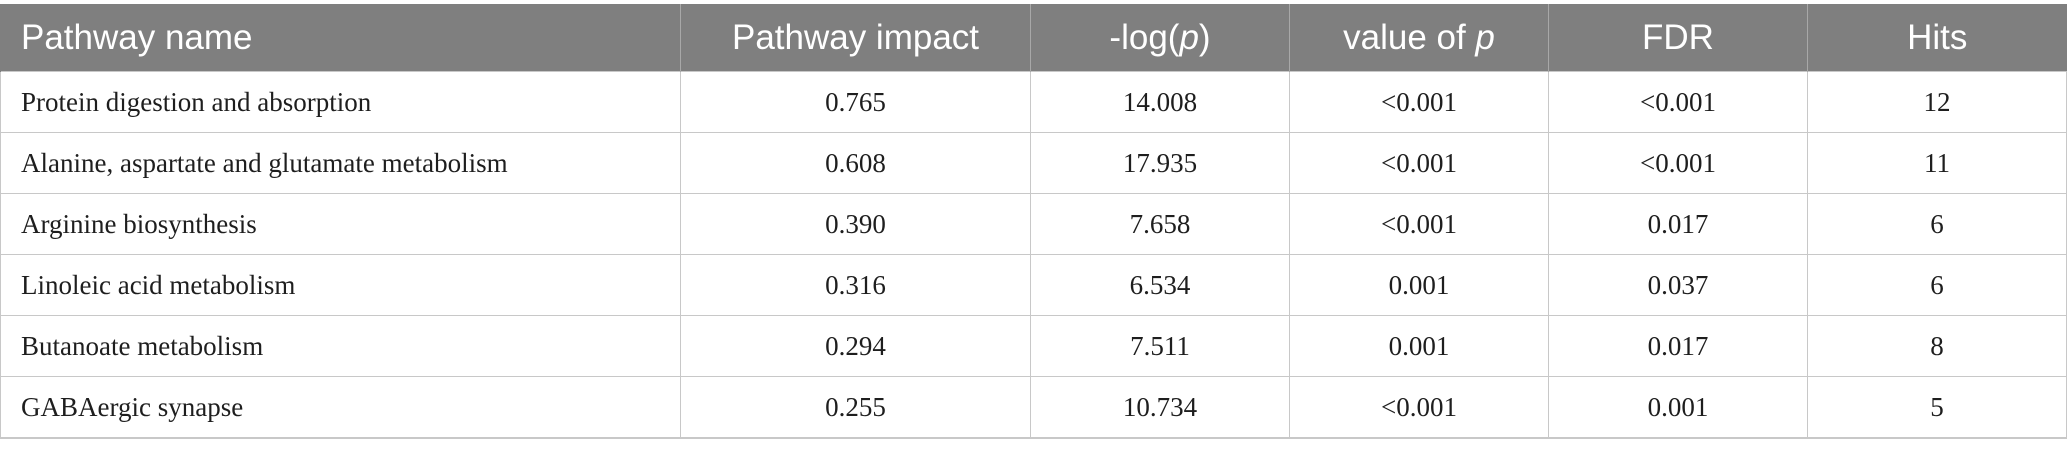 The width and height of the screenshot is (2067, 457). Describe the element at coordinates (855, 38) in the screenshot. I see `header-pathway-impact: Pathway impact` at that location.